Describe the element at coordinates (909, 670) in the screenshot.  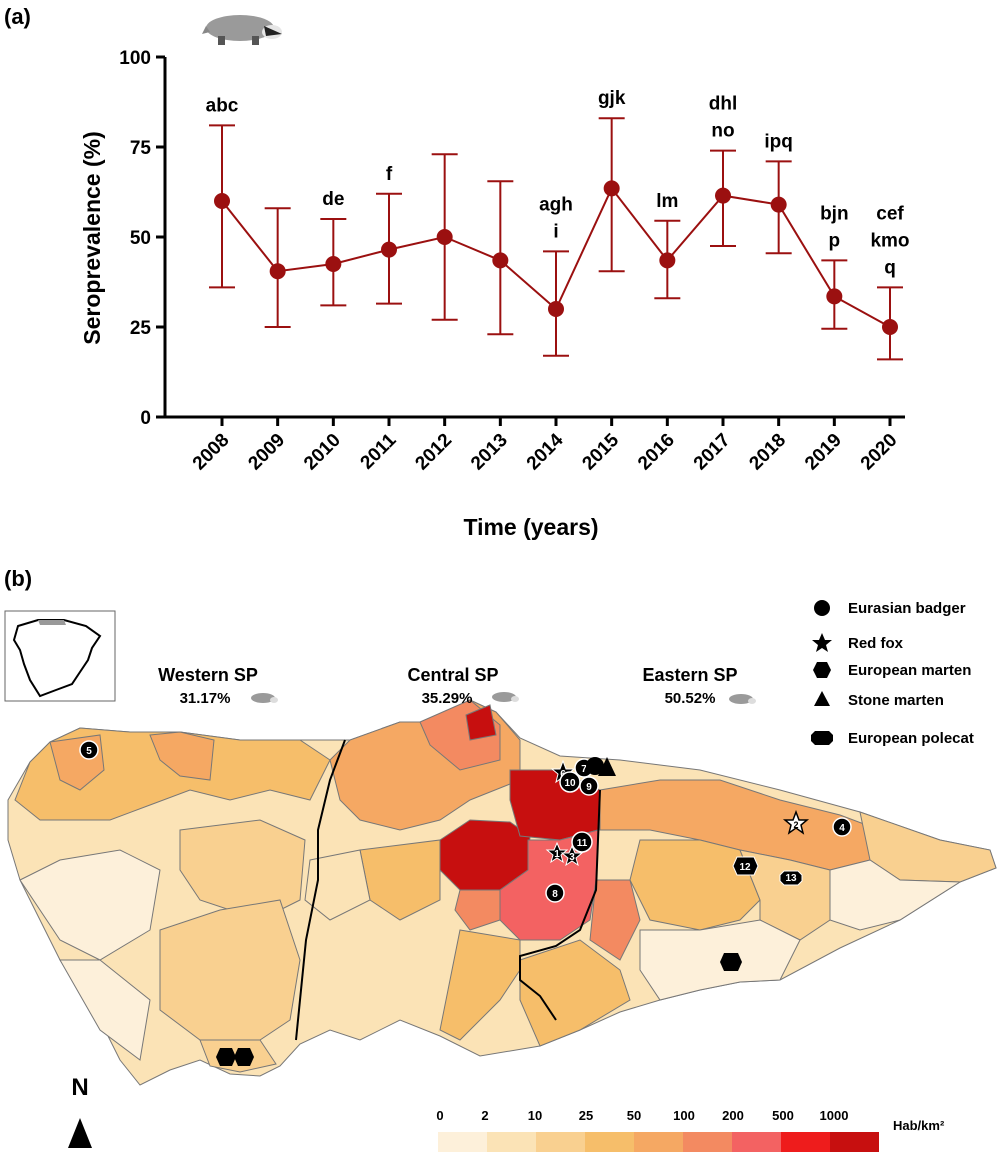
I see `legend-label-marten: European marten` at that location.